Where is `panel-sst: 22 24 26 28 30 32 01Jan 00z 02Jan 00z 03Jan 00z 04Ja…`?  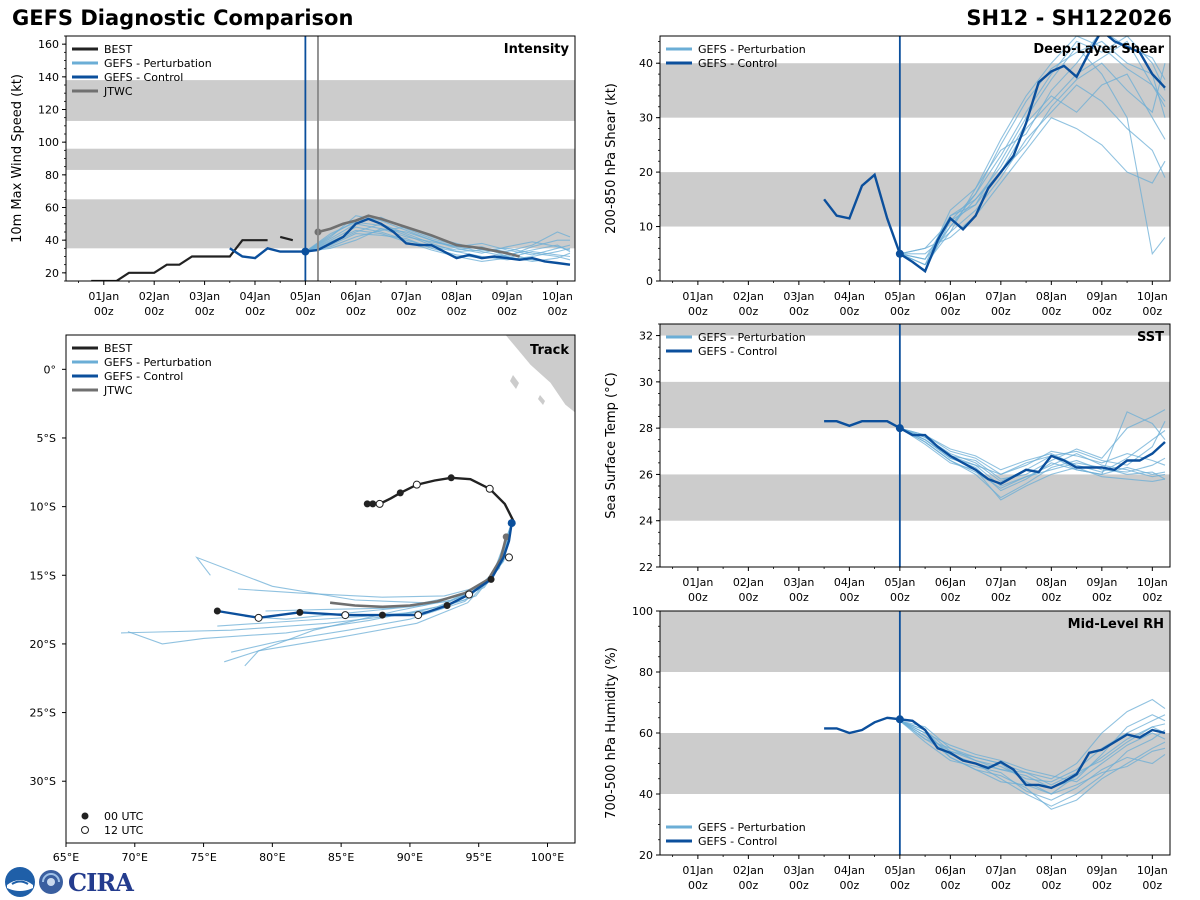 panel-sst: 22 24 26 28 30 32 01Jan 00z 02Jan 00z 03Jan 00z 04Ja… is located at coordinates (887, 463).